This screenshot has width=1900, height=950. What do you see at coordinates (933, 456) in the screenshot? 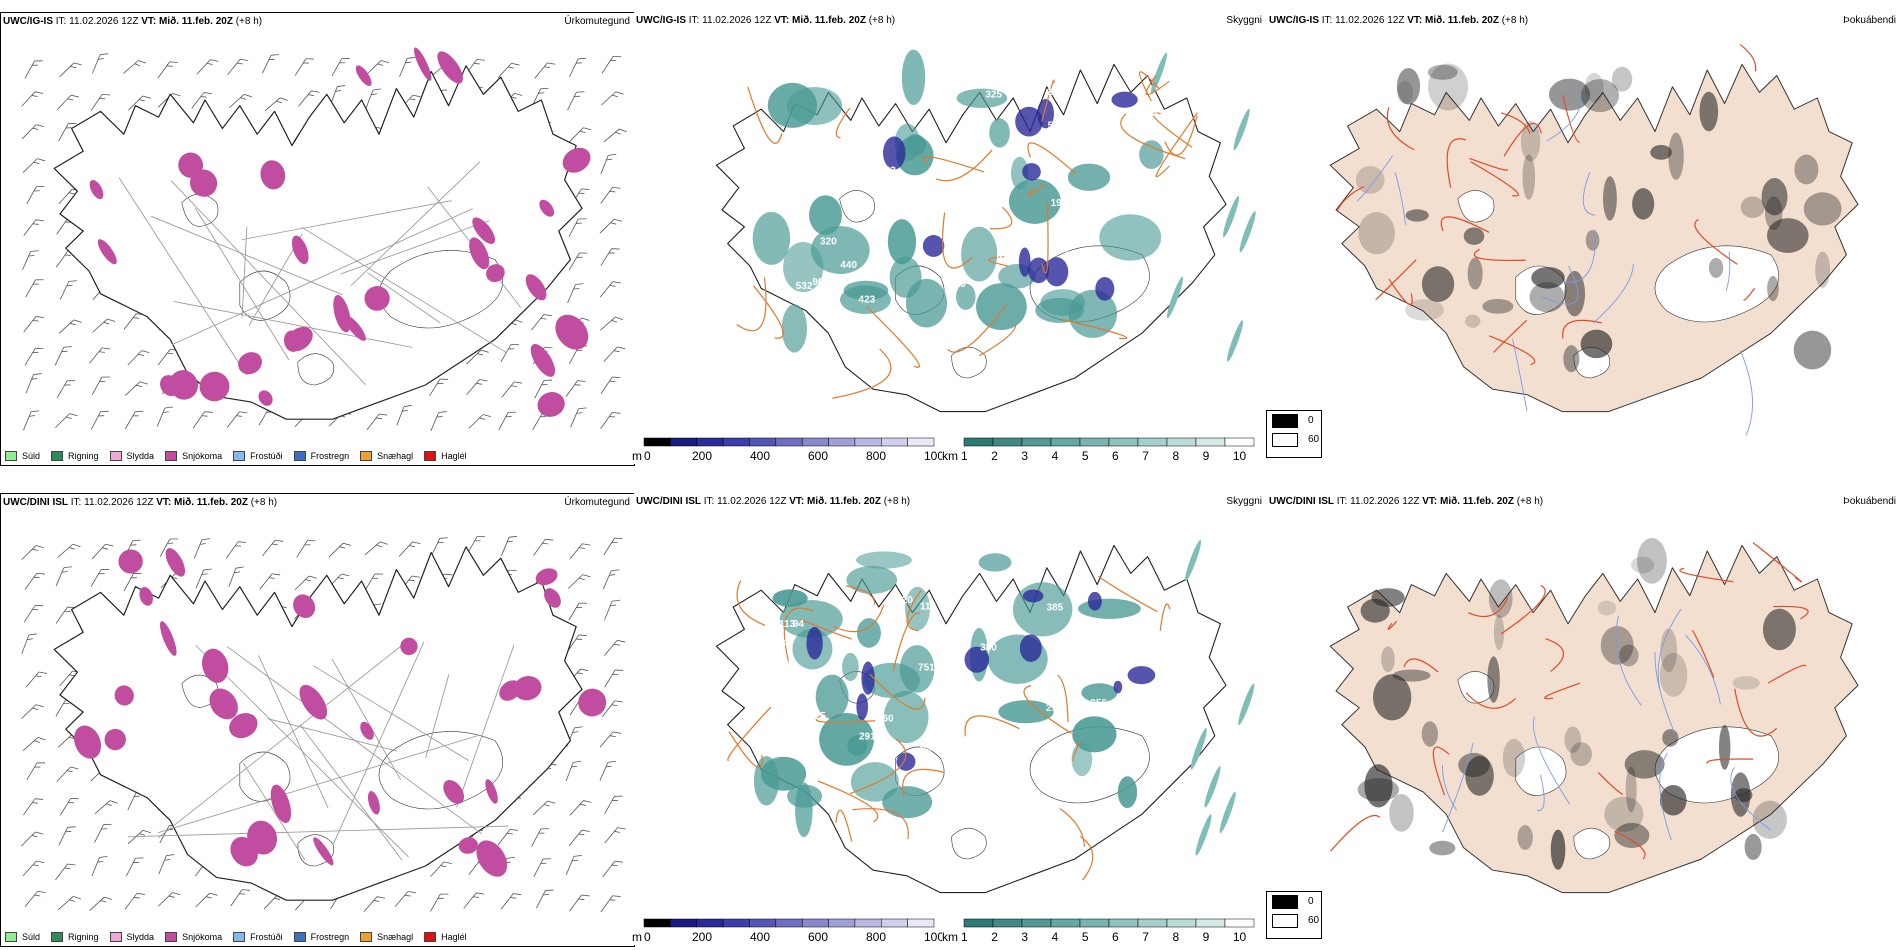
I see `colorbar-tick: 1000` at bounding box center [933, 456].